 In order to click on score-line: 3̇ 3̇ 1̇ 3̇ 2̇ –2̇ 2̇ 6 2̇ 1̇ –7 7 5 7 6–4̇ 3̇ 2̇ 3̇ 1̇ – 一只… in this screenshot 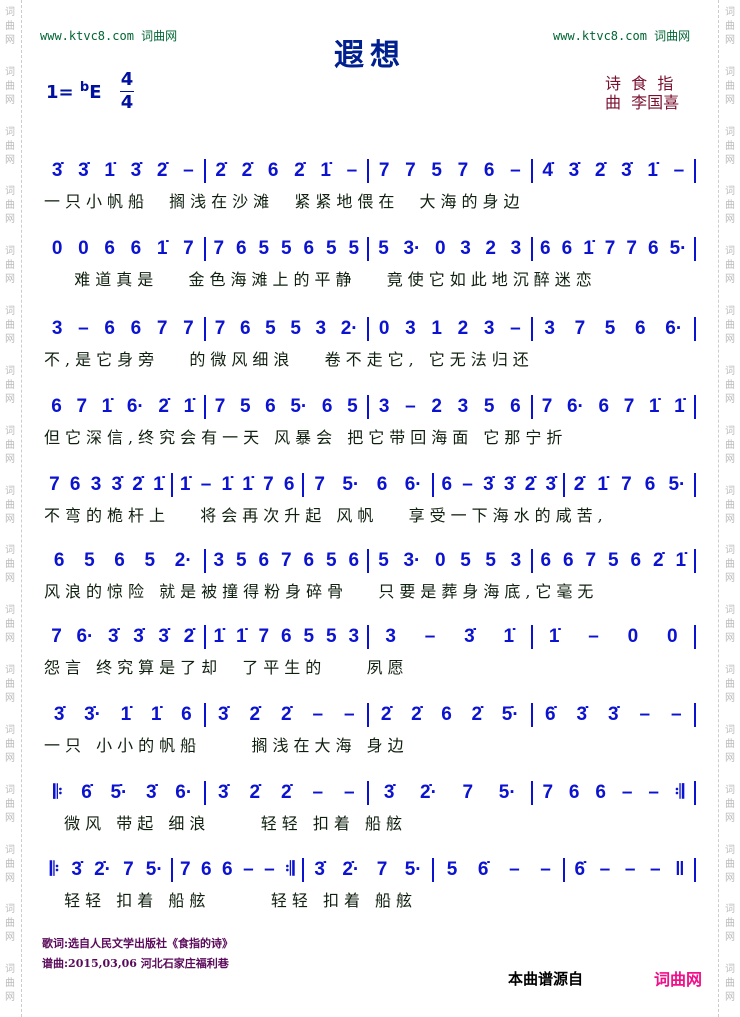, I will do `click(371, 185)`.